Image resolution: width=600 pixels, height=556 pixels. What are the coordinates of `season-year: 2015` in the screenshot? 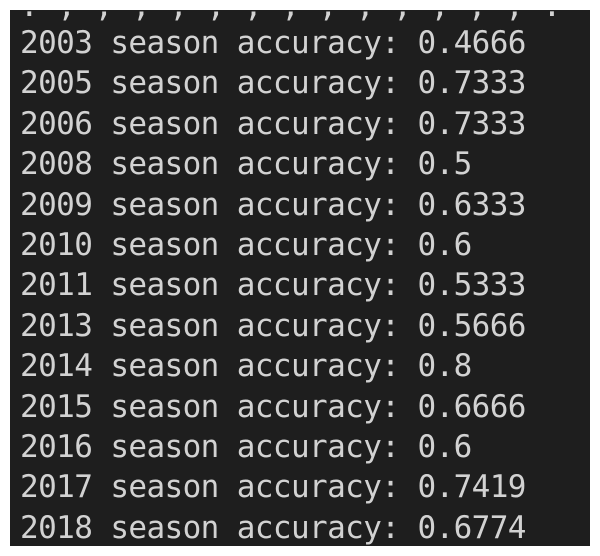 It's located at (56, 406).